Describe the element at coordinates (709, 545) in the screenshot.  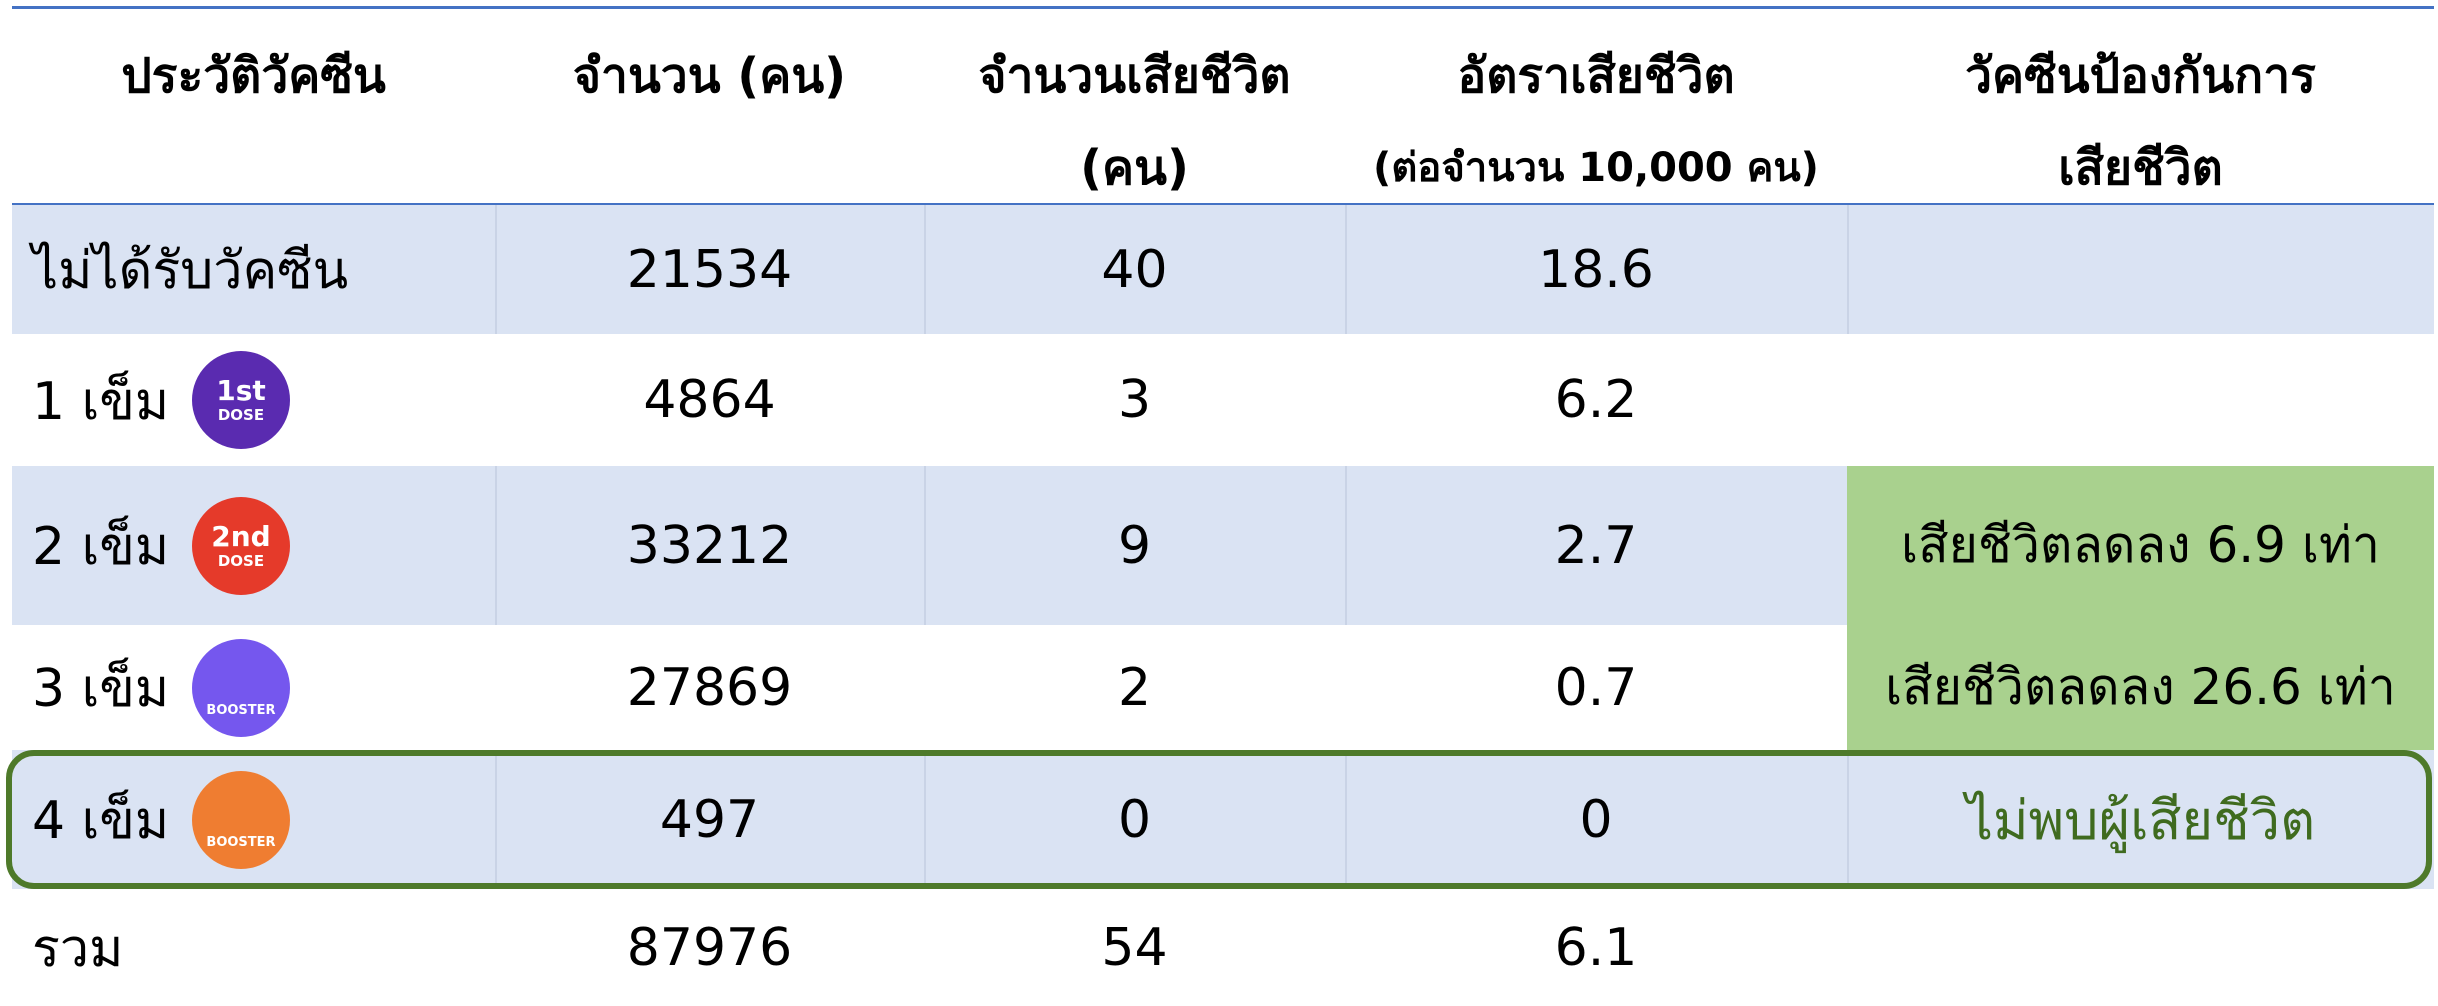
I see `value-cell: 33212` at that location.